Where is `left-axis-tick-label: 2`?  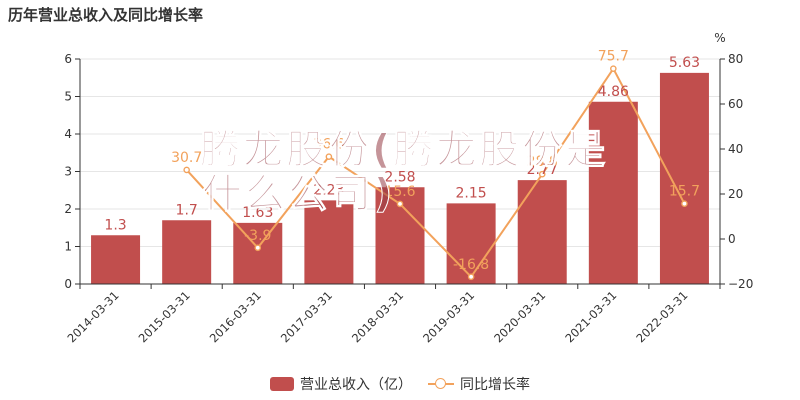
left-axis-tick-label: 2 is located at coordinates (68, 209).